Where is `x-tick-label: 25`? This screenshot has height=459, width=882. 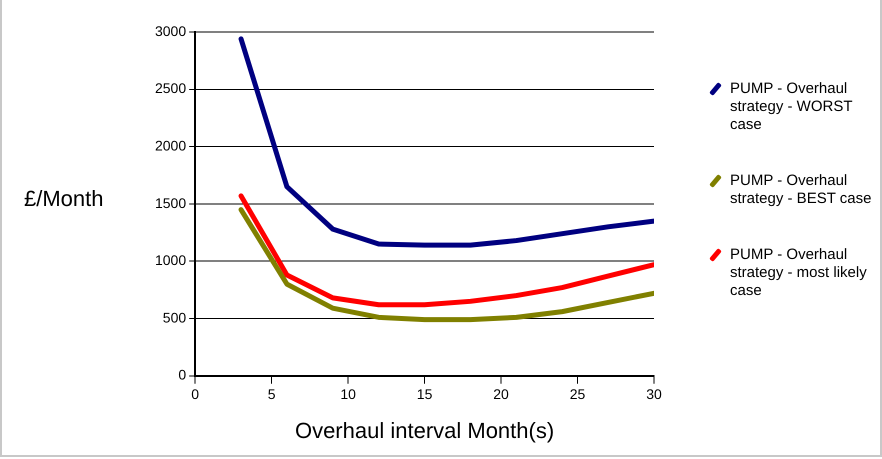 x-tick-label: 25 is located at coordinates (578, 394).